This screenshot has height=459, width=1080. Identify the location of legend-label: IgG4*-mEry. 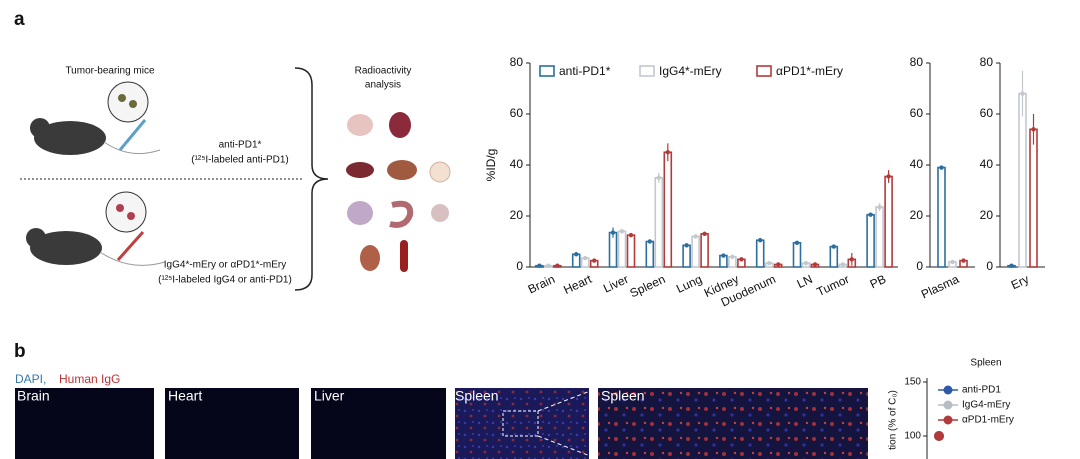
(690, 71).